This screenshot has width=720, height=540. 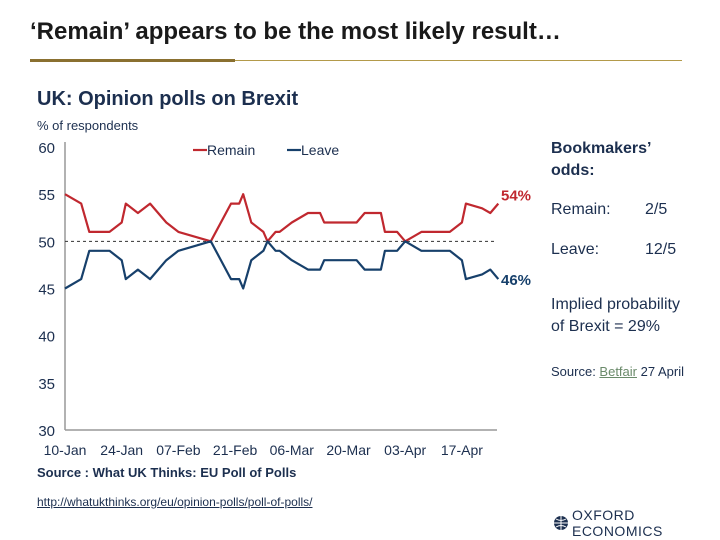 What do you see at coordinates (462, 450) in the screenshot?
I see `x-tick-label: 17-Apr` at bounding box center [462, 450].